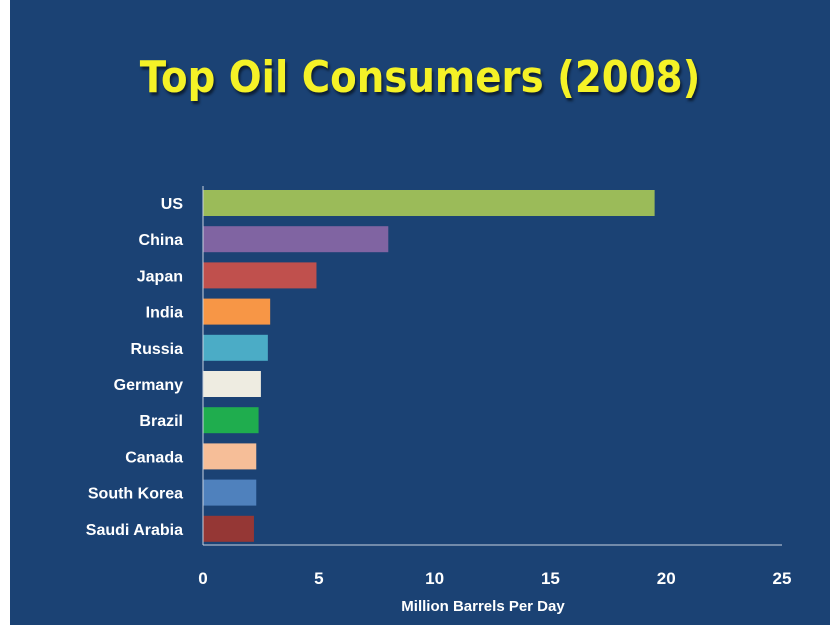 The height and width of the screenshot is (630, 840). What do you see at coordinates (494, 578) in the screenshot?
I see `x-tick-labels: 0 5 10 15 20 25` at bounding box center [494, 578].